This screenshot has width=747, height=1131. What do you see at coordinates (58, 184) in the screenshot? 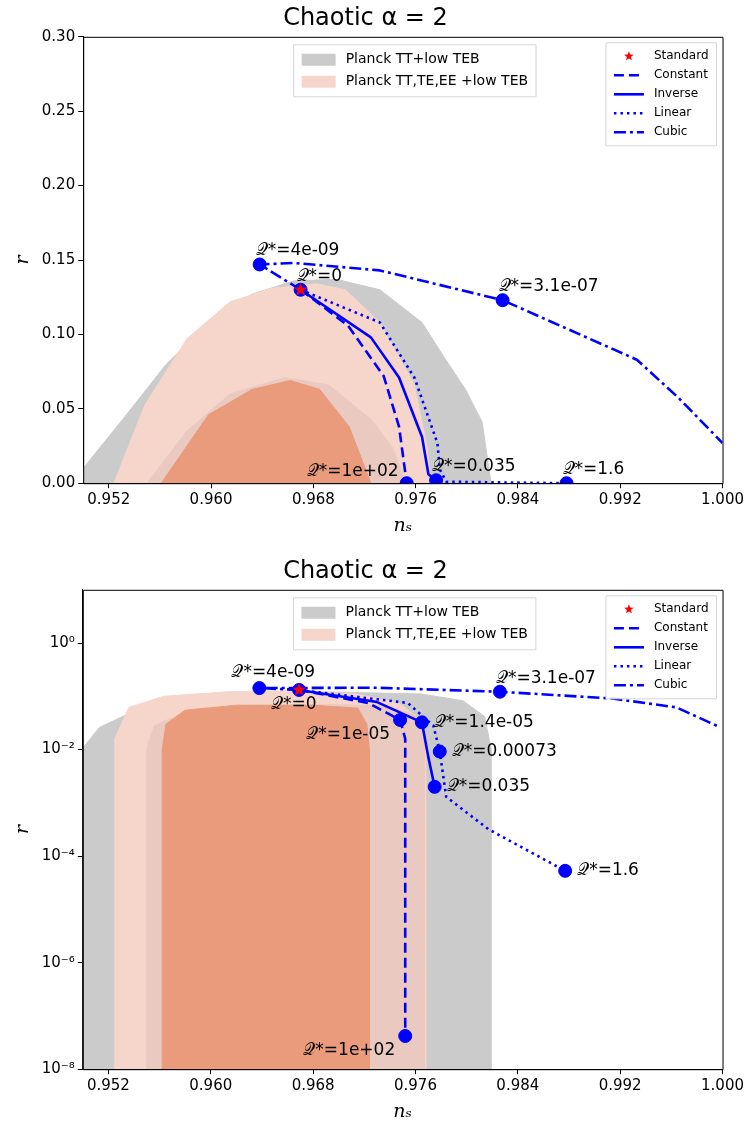
I see `y-tick-label: 0.20` at bounding box center [58, 184].